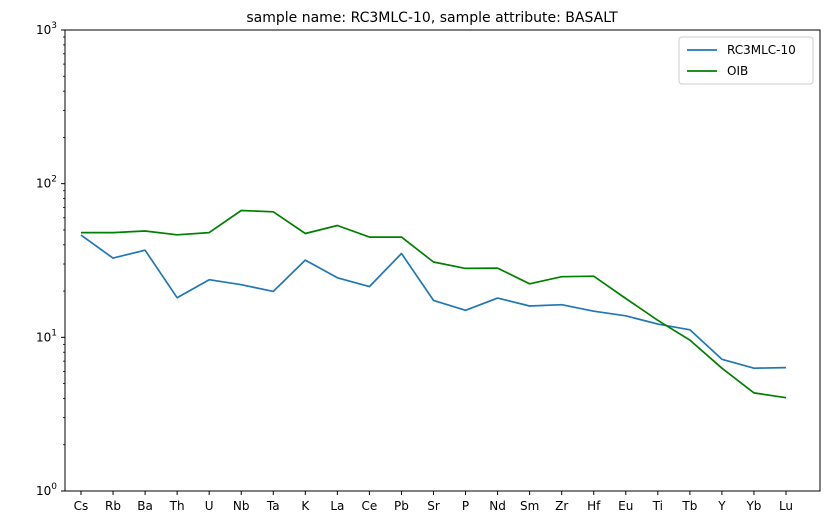 Image resolution: width=830 pixels, height=526 pixels. Describe the element at coordinates (273, 506) in the screenshot. I see `x-tick-label-ta: Ta` at that location.